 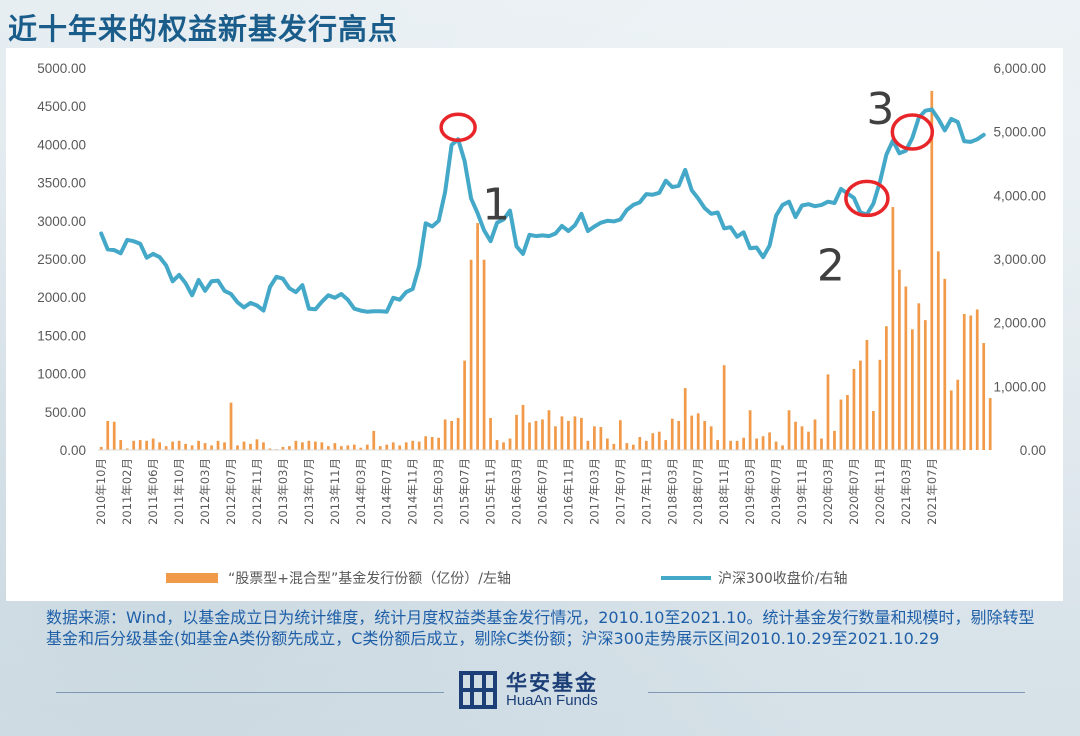 I want to click on logo-chinese-name: 华安基金, so click(x=552, y=683).